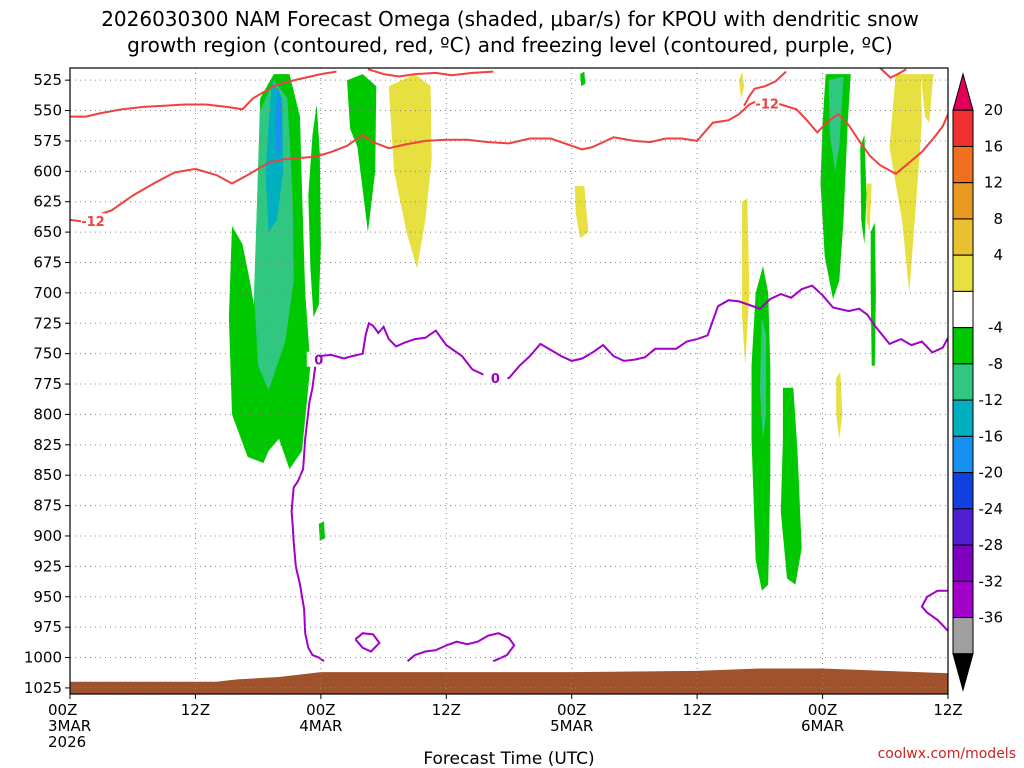  Describe the element at coordinates (195, 710) in the screenshot. I see `x-tick-label-1-0: 12Z` at that location.